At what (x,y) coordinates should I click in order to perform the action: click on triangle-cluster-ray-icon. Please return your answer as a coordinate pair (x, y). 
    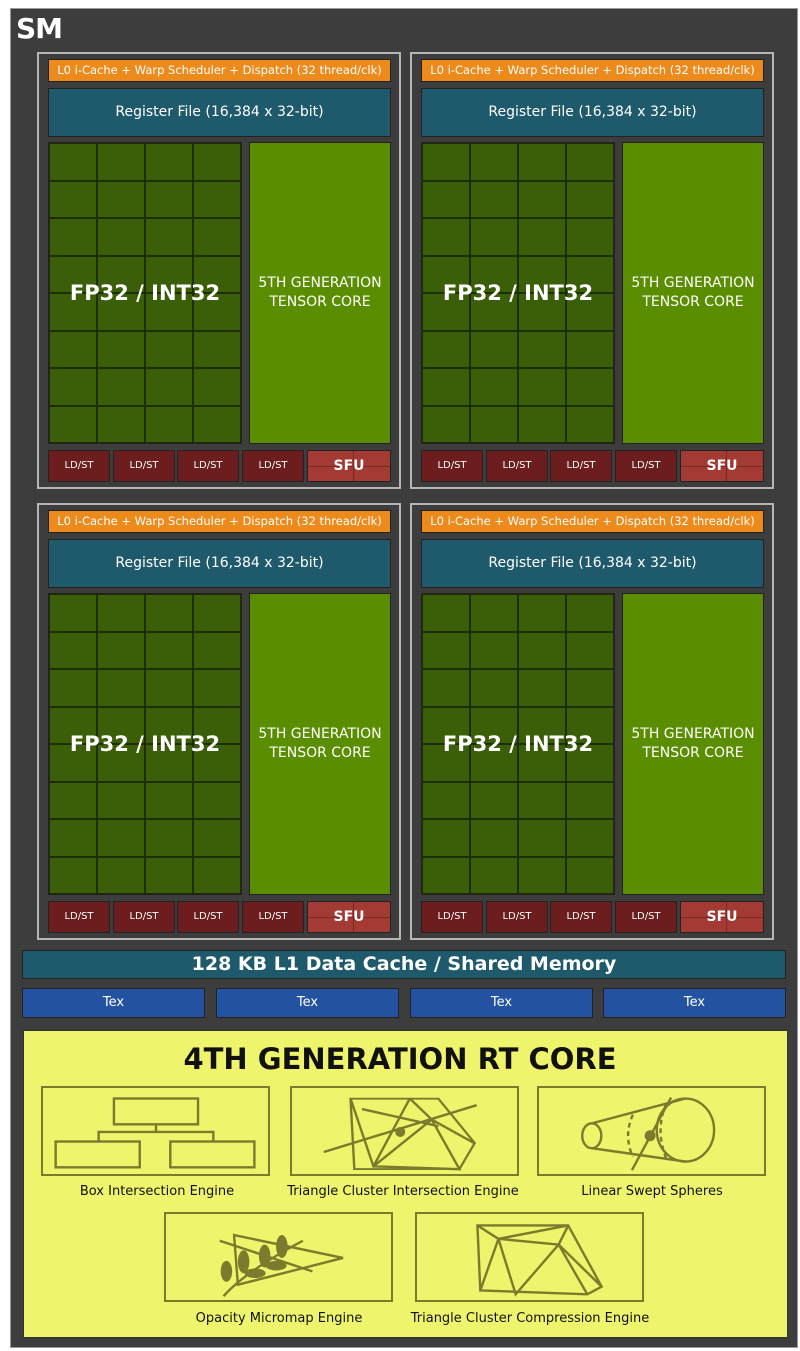
    Looking at the image, I should click on (404, 1131).